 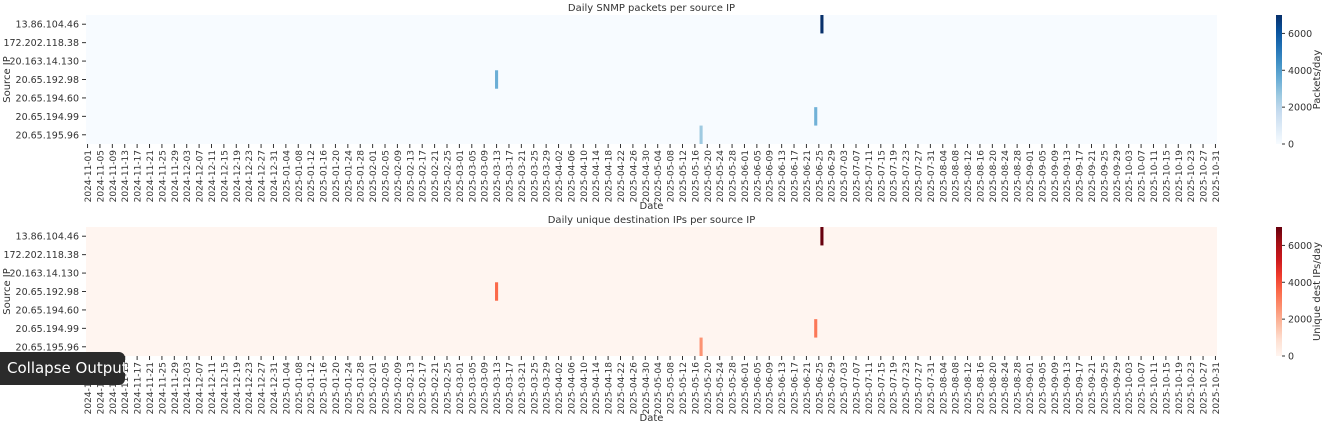 What do you see at coordinates (114, 176) in the screenshot?
I see `x-tick-label: 2024-11-09` at bounding box center [114, 176].